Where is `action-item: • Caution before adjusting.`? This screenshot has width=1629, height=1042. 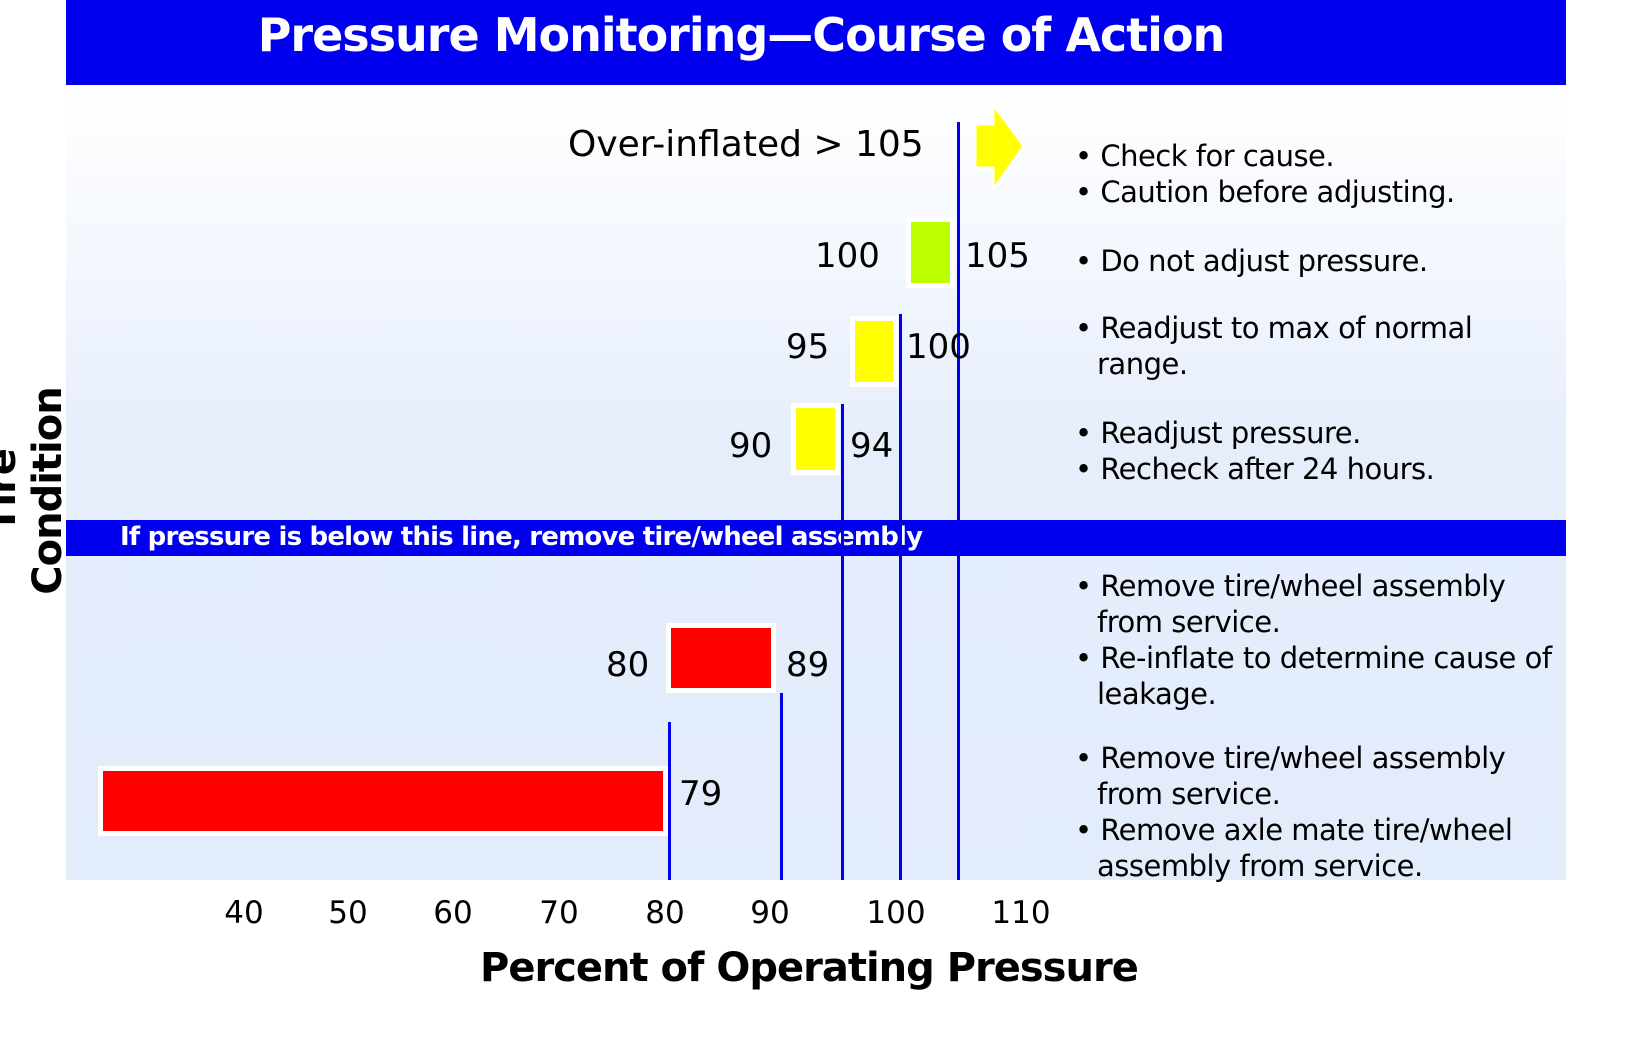 action-item: • Caution before adjusting. is located at coordinates (1315, 192).